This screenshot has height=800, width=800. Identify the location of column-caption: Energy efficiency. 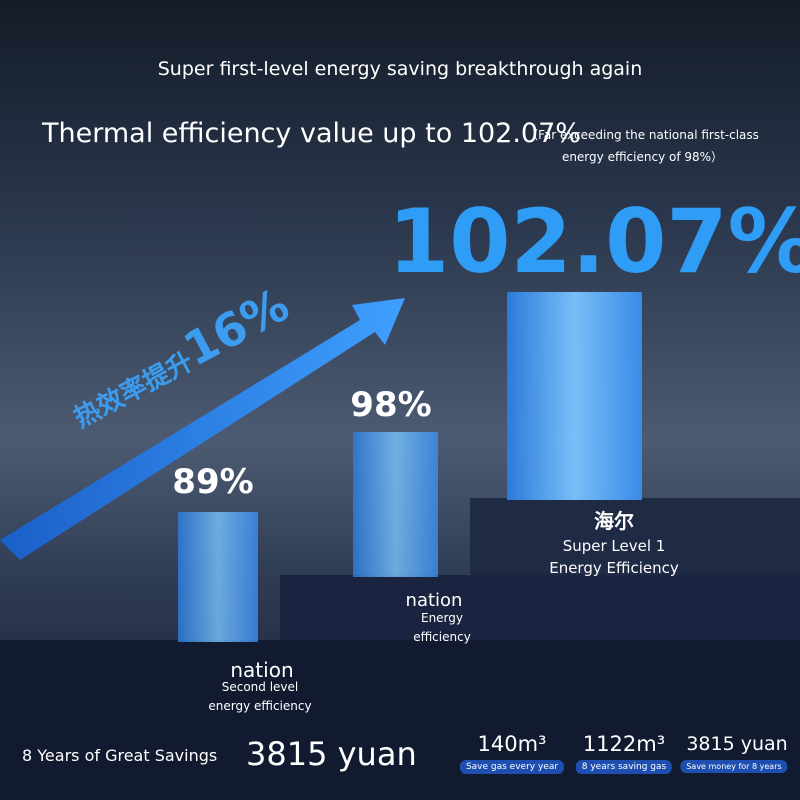
(442, 627).